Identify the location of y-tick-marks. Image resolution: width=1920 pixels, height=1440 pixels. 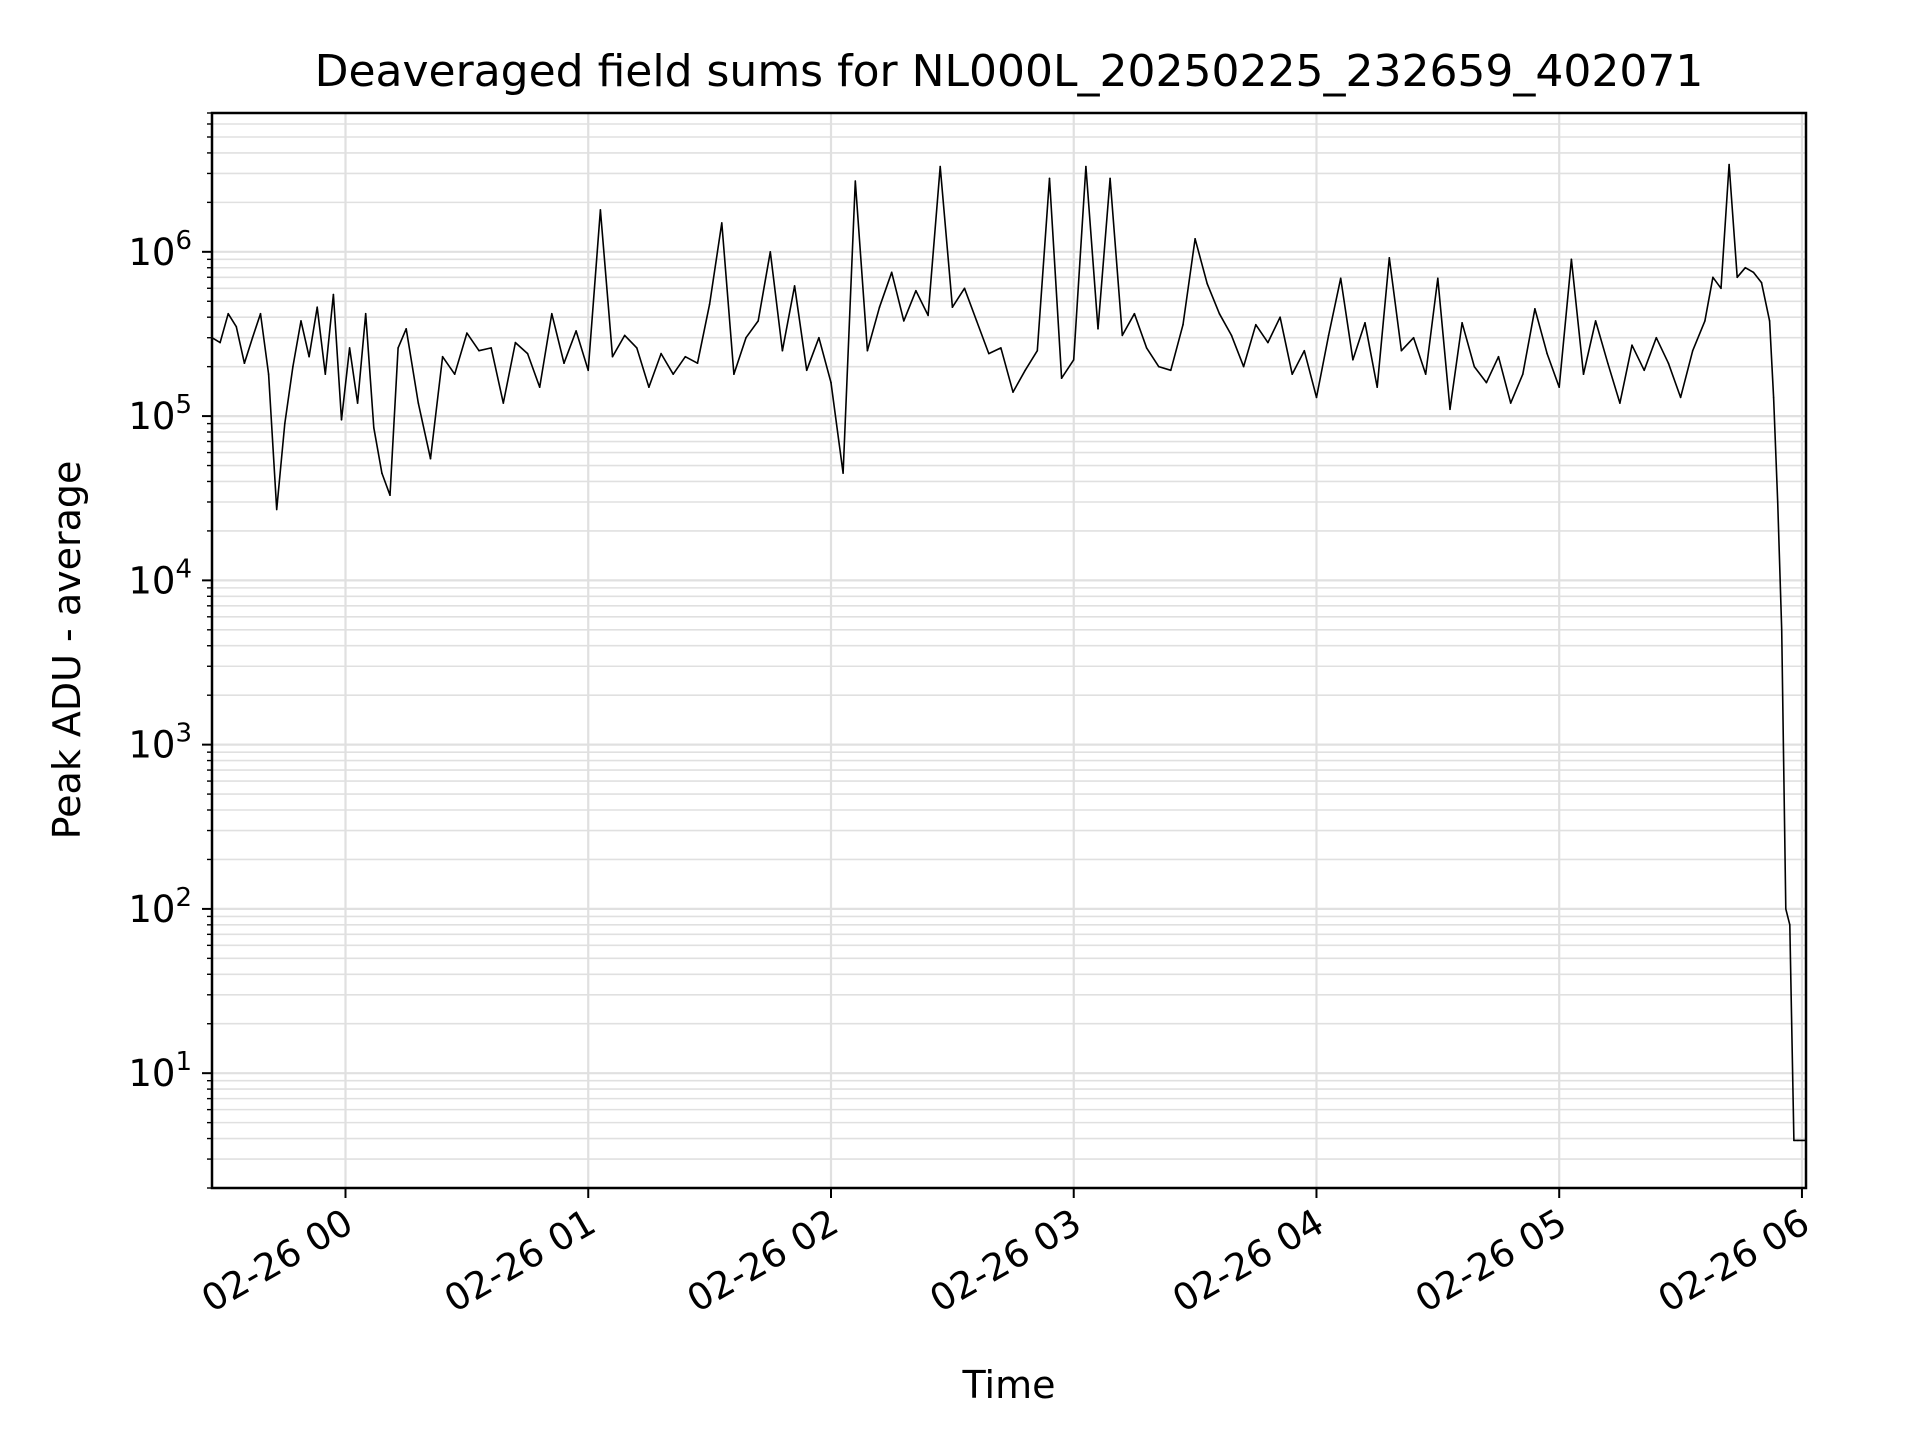
(207, 650).